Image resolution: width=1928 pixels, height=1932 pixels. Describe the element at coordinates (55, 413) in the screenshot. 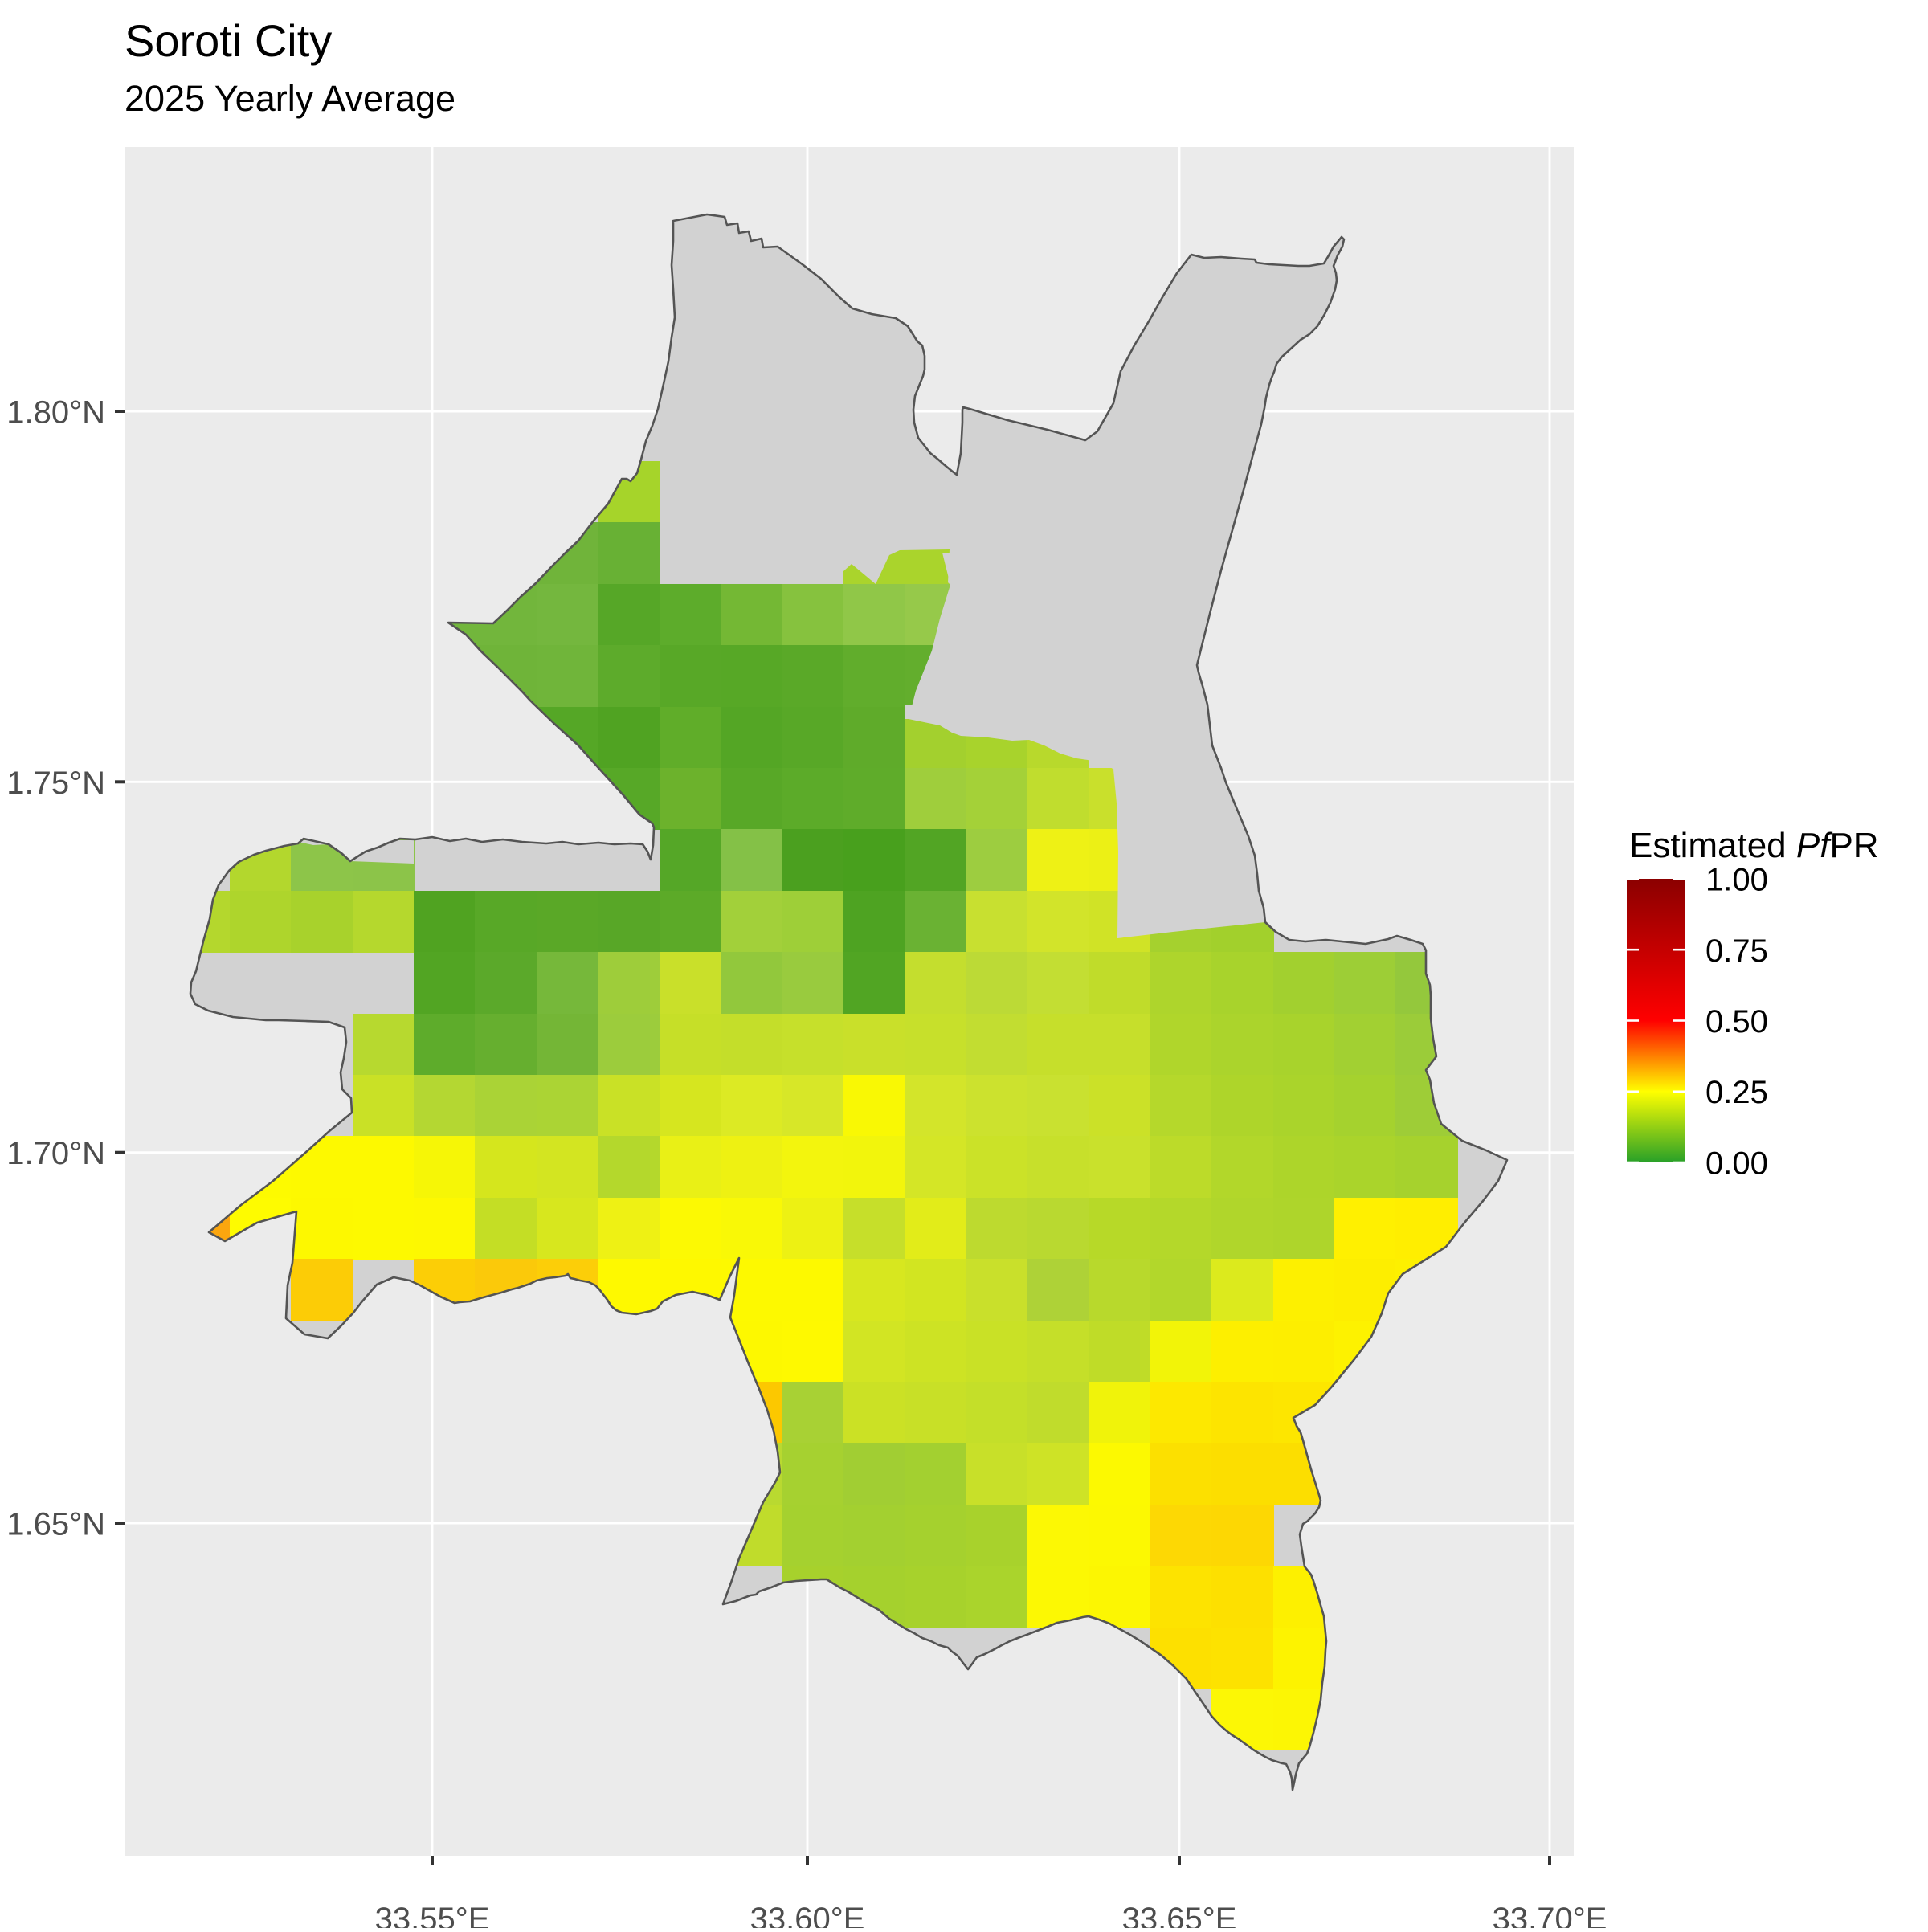

I see `svg-text: 1.80°N` at that location.